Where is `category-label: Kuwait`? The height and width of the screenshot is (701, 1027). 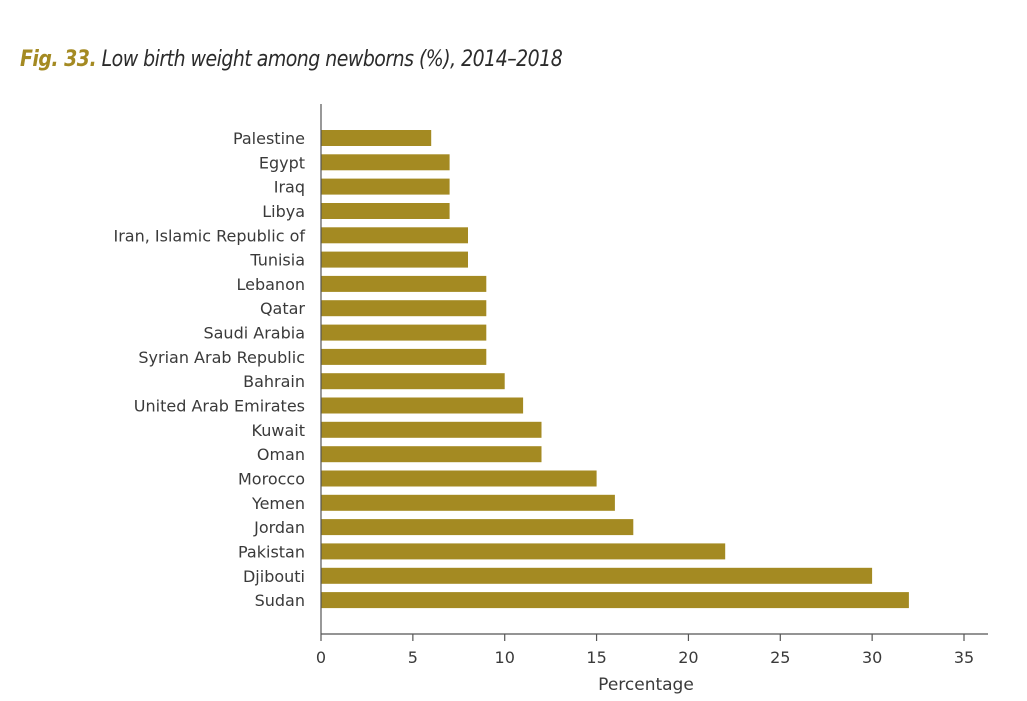
category-label: Kuwait is located at coordinates (278, 430).